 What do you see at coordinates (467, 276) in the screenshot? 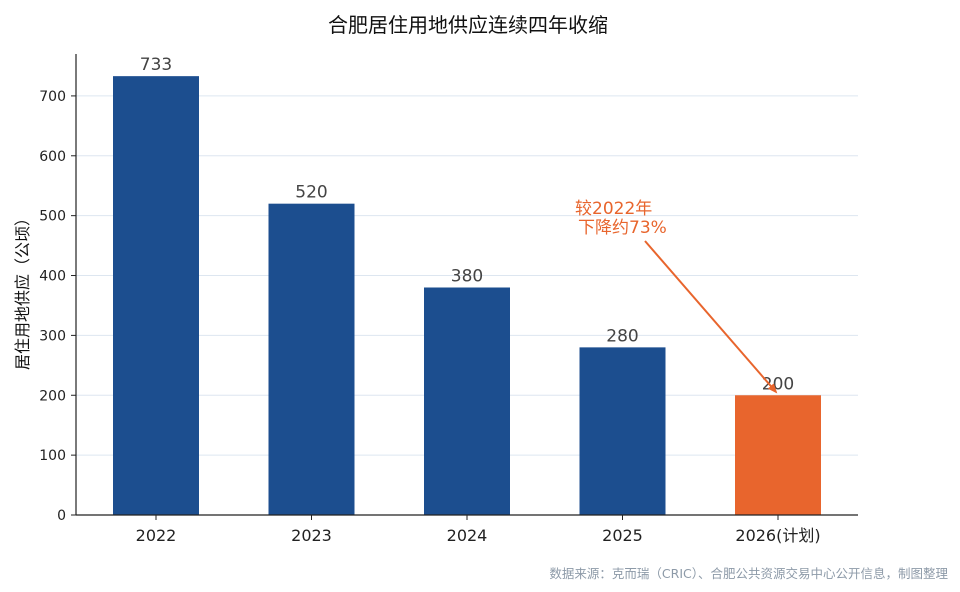
I see `data-label: 380` at bounding box center [467, 276].